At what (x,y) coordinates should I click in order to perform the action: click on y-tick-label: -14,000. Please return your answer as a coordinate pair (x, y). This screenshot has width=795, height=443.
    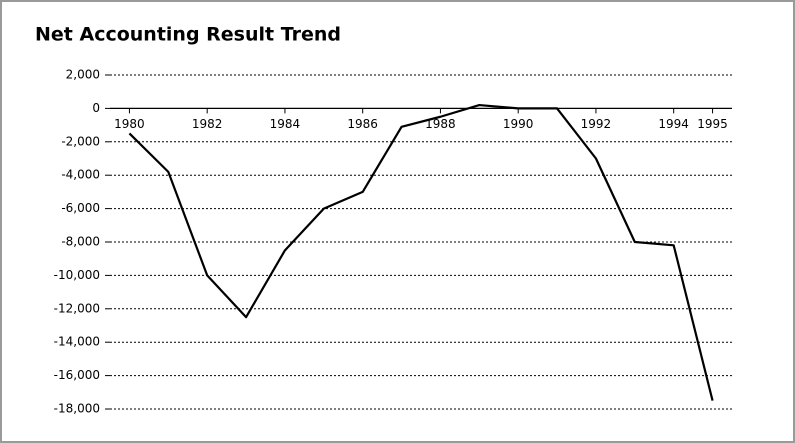
    Looking at the image, I should click on (77, 342).